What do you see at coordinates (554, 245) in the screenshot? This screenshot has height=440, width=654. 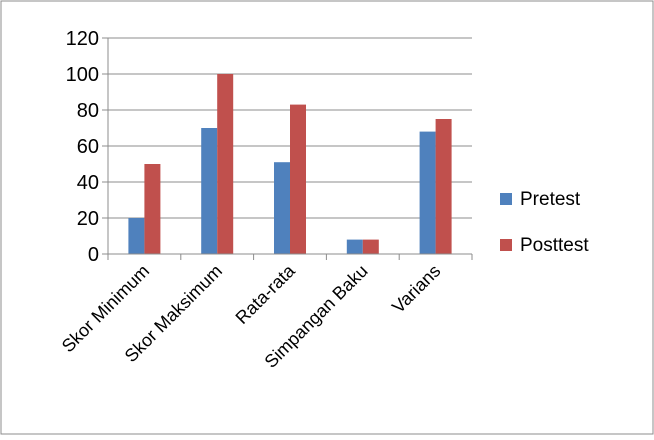 I see `legend-label-posttest: Posttest` at bounding box center [554, 245].